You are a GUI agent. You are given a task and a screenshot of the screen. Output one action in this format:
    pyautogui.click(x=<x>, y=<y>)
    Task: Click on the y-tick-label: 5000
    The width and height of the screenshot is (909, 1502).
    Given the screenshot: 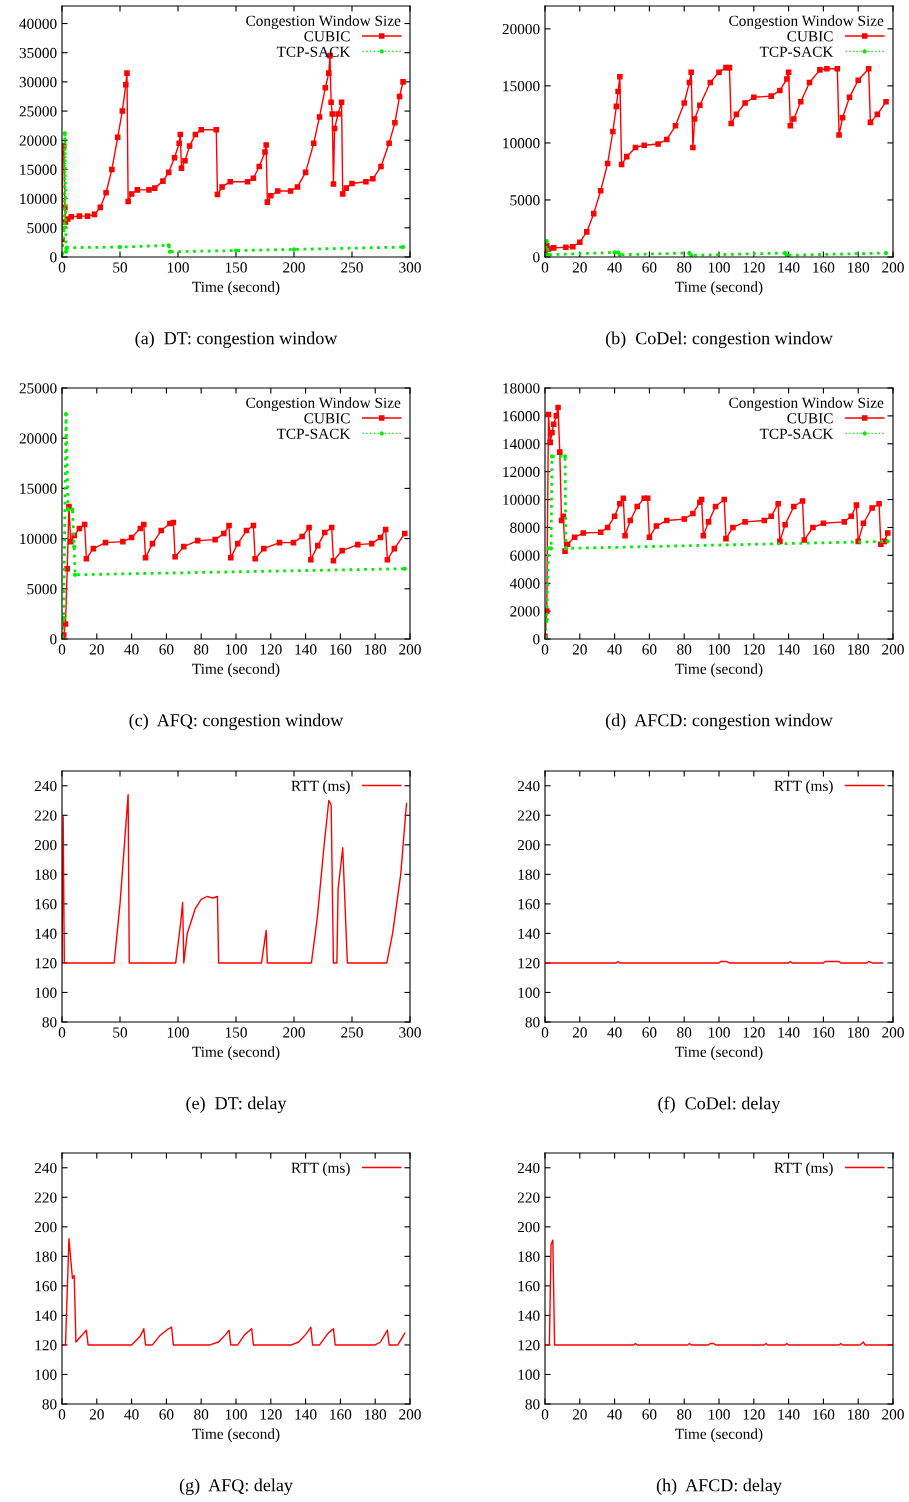 What is the action you would take?
    pyautogui.click(x=42, y=228)
    